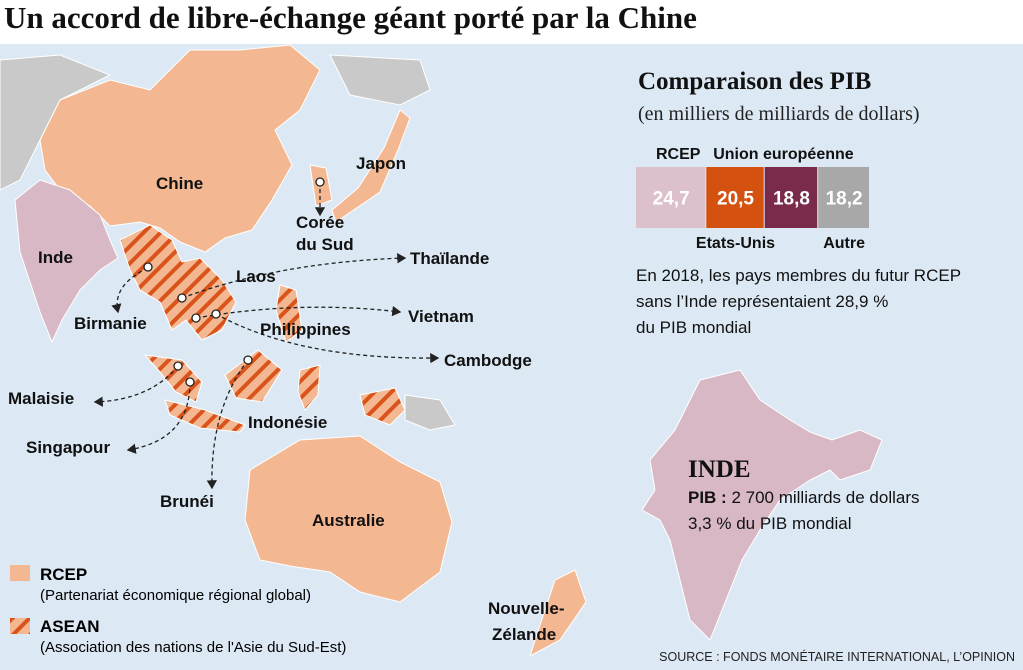  What do you see at coordinates (449, 258) in the screenshot?
I see `country-label: Thaïlande` at bounding box center [449, 258].